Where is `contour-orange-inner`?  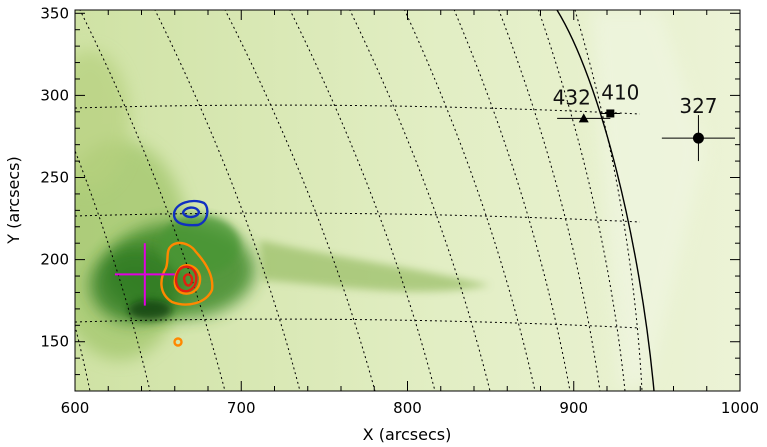
contour-orange-inner is located at coordinates (187, 279).